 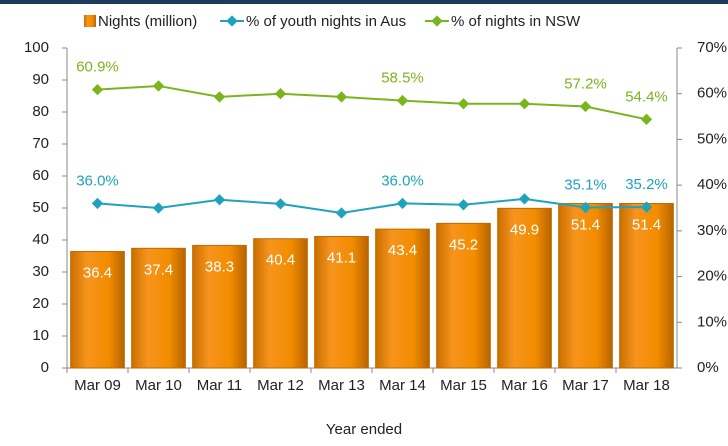 I want to click on y-tick-label: 40, so click(x=40, y=239).